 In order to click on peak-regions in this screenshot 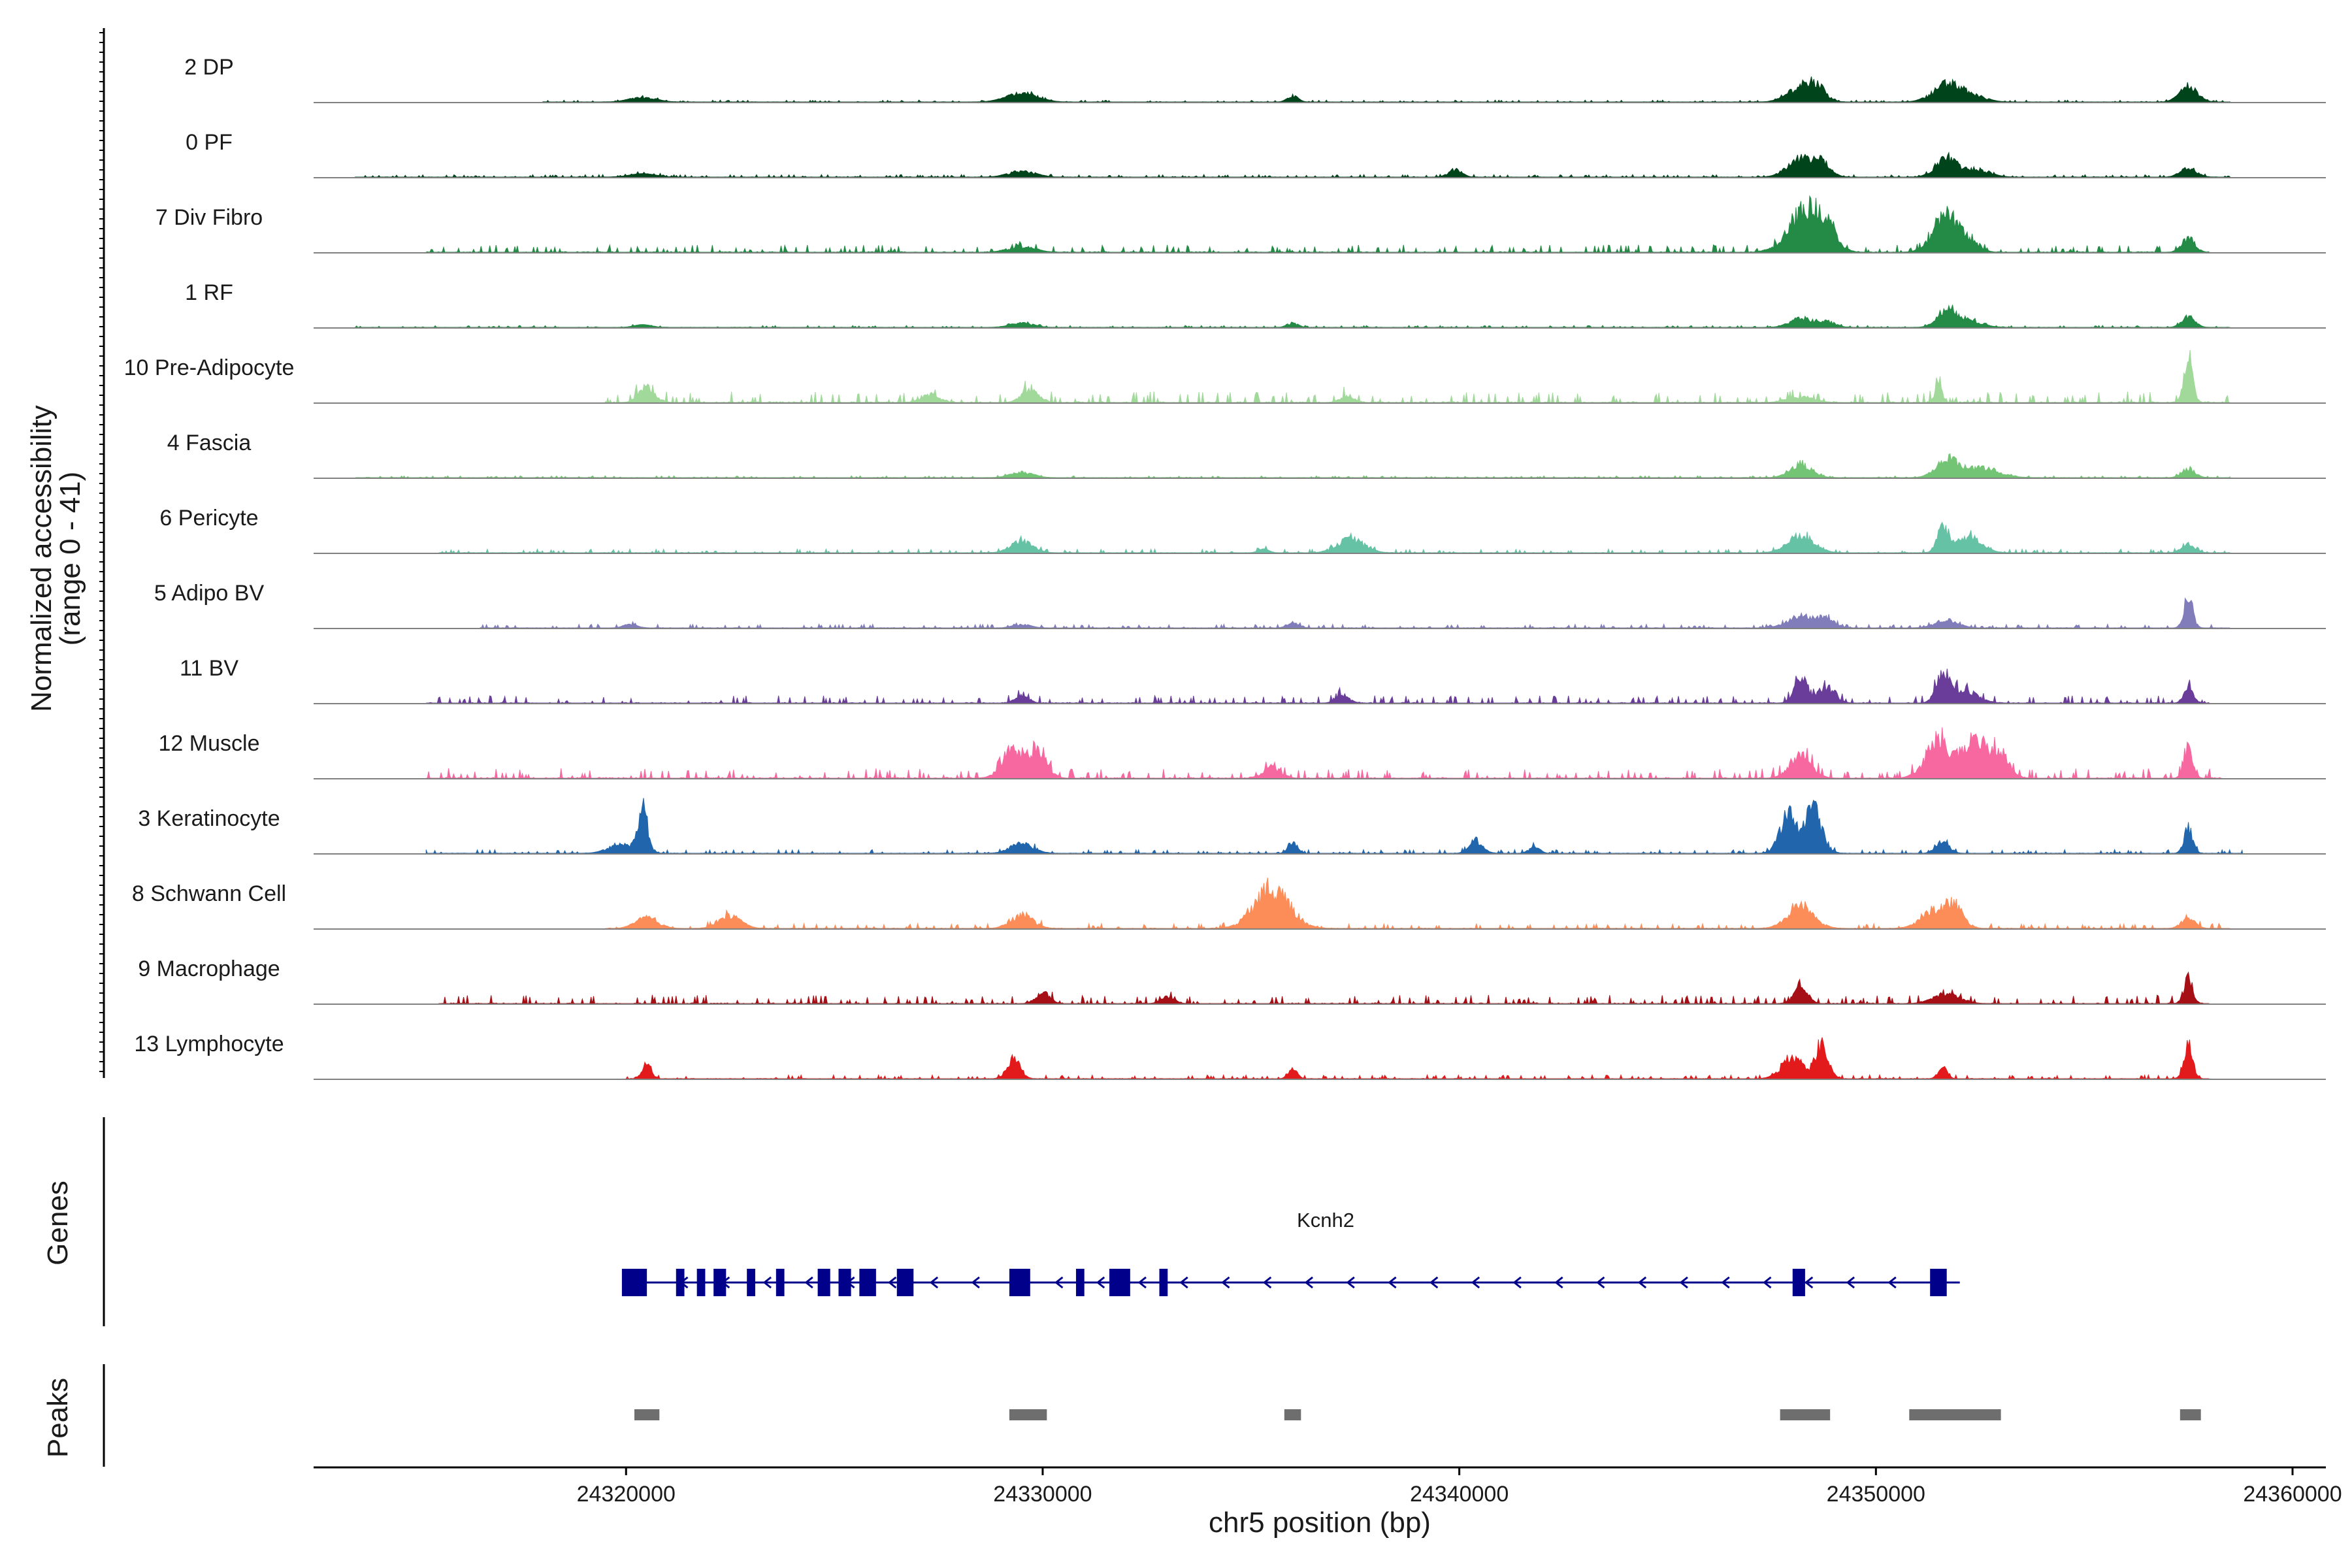, I will do `click(1417, 1414)`.